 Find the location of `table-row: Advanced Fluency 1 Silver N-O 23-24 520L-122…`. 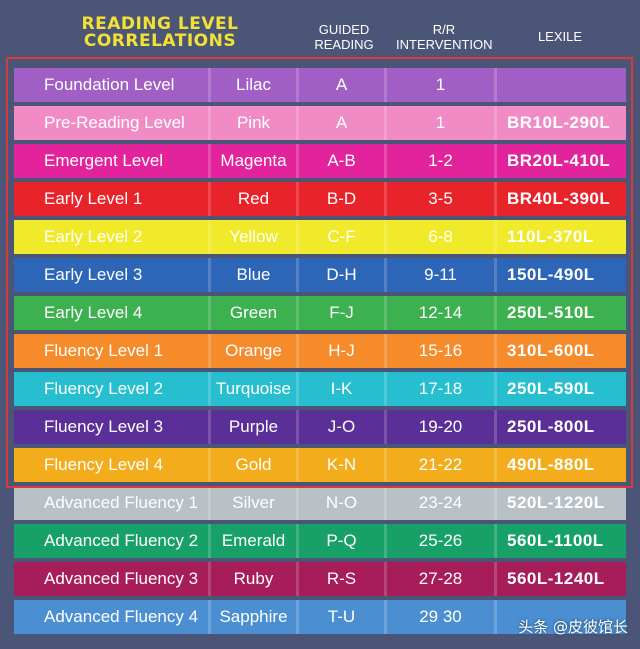

table-row: Advanced Fluency 1 Silver N-O 23-24 520L-122… is located at coordinates (320, 503).